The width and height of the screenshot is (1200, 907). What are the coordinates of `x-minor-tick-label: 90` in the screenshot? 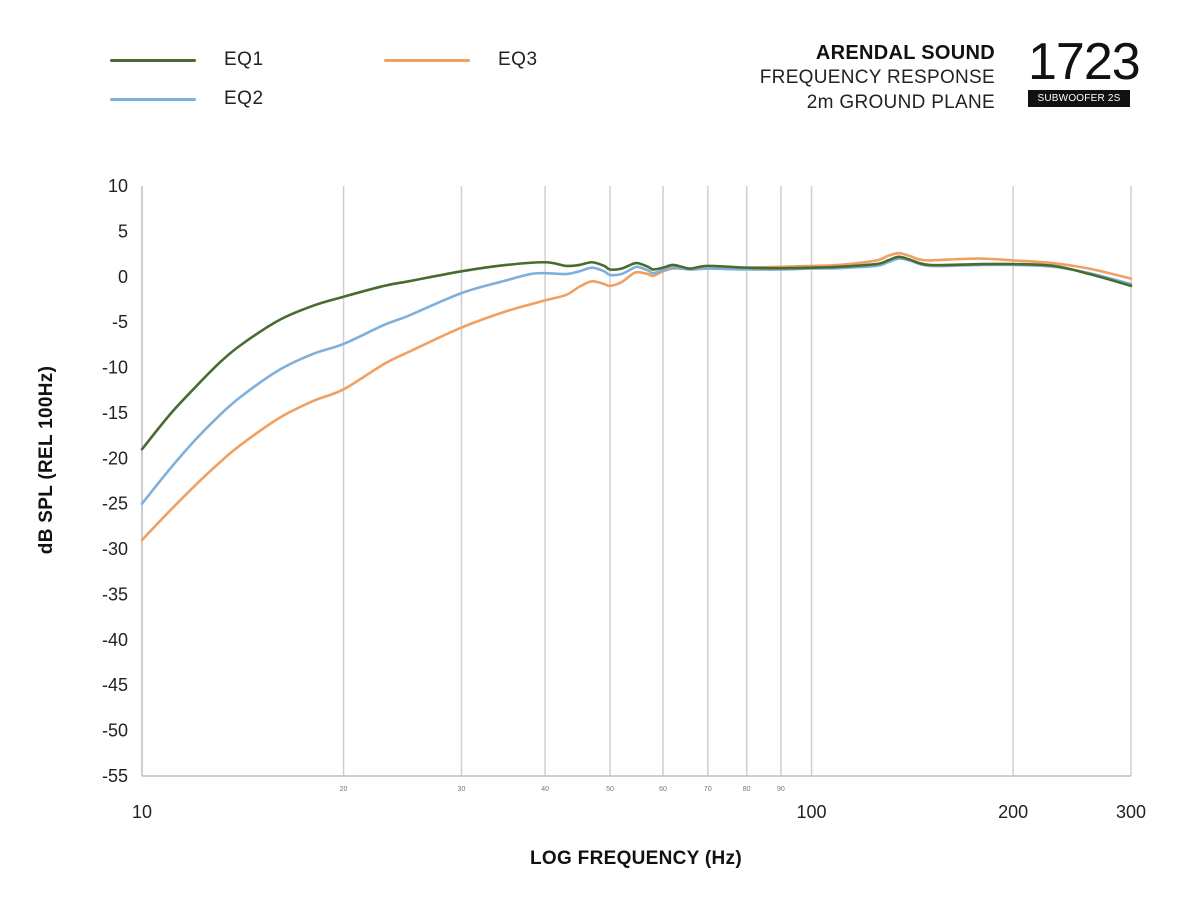 It's located at (781, 789).